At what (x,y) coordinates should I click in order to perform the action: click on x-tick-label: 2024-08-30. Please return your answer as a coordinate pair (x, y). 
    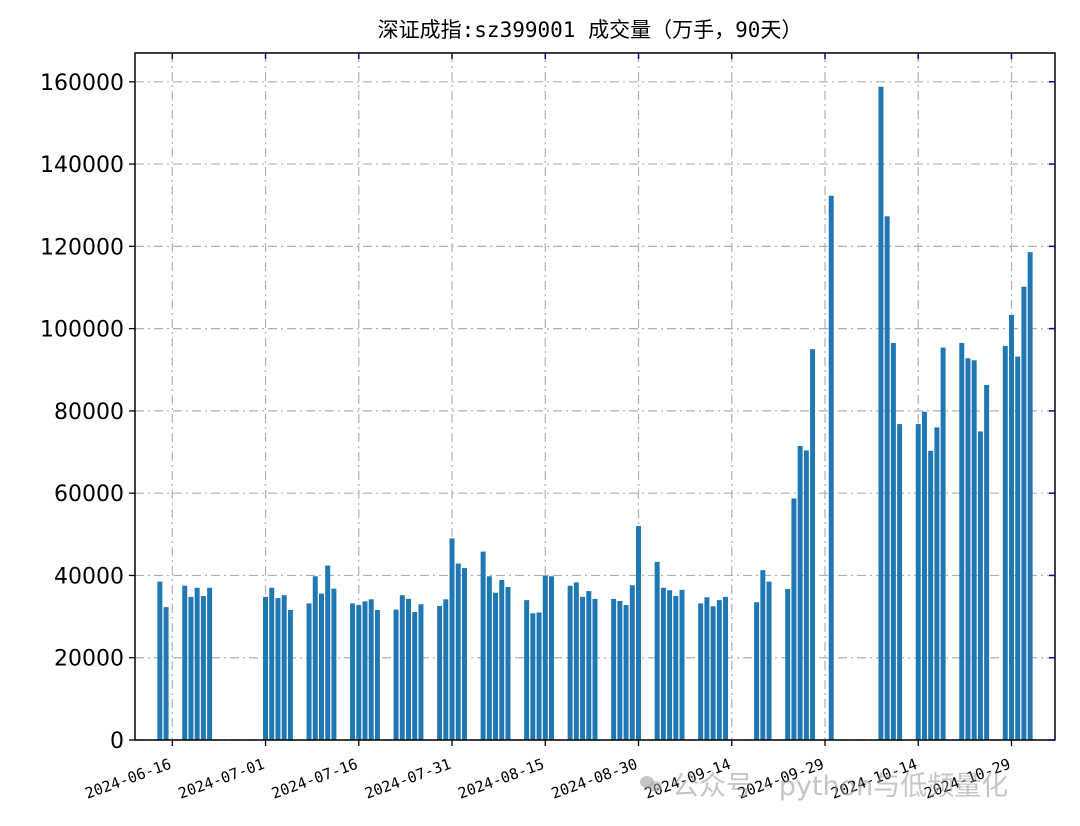
    Looking at the image, I should click on (594, 779).